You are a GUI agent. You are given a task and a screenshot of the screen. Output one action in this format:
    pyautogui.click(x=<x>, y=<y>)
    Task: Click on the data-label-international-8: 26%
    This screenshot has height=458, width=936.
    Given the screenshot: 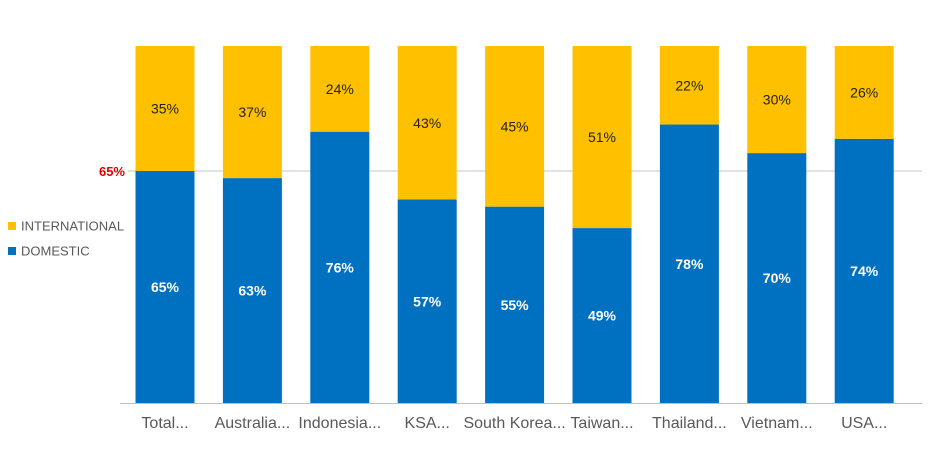 What is the action you would take?
    pyautogui.click(x=864, y=92)
    